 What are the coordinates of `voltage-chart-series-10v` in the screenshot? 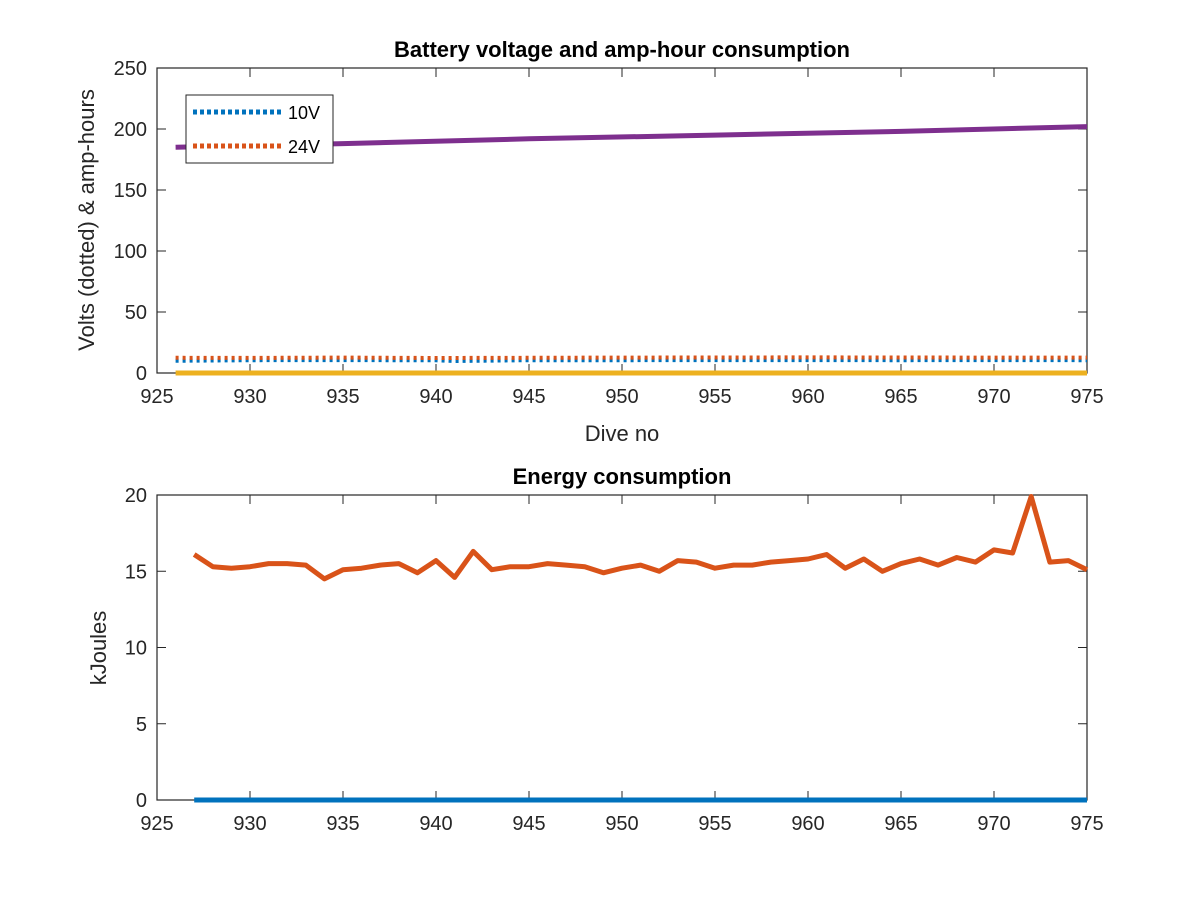 It's located at (631, 360).